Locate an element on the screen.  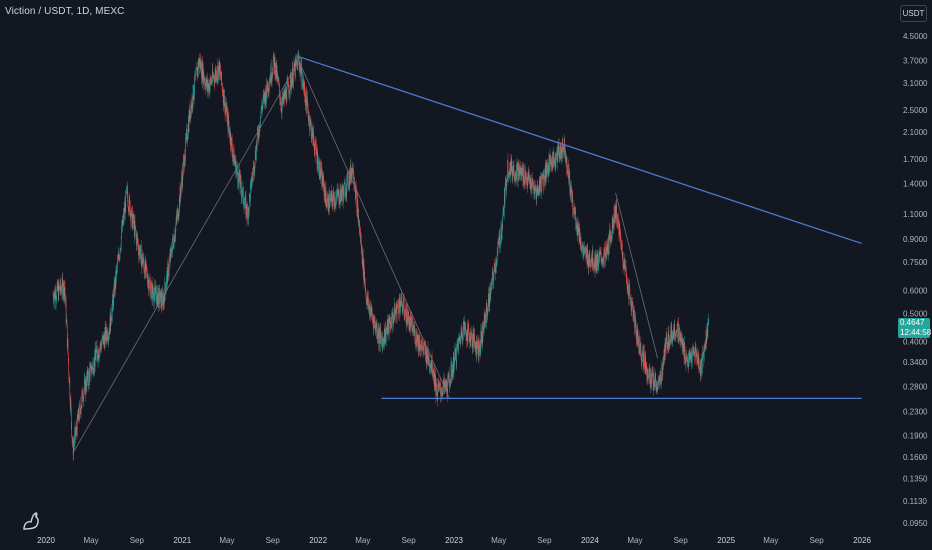
tradingview-logo-icon is located at coordinates (32, 521).